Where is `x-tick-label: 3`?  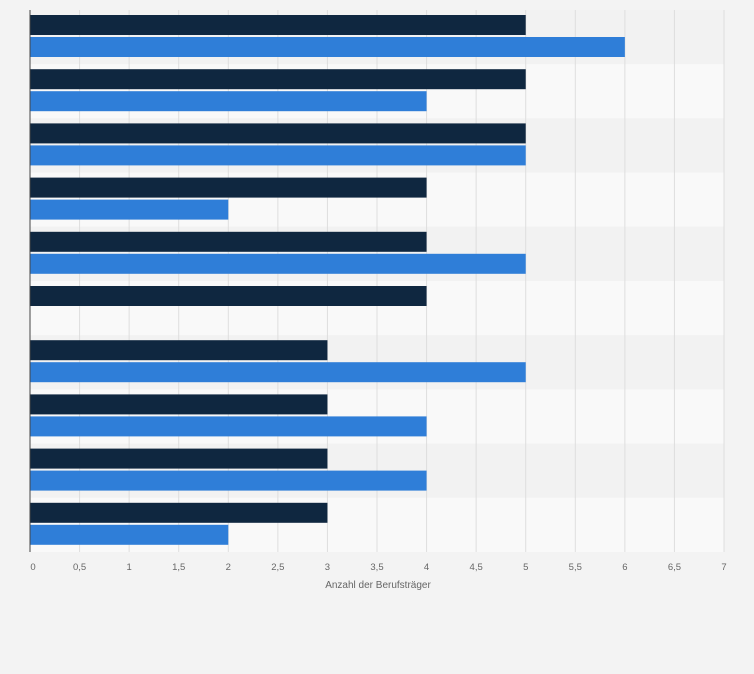
x-tick-label: 3 is located at coordinates (327, 567).